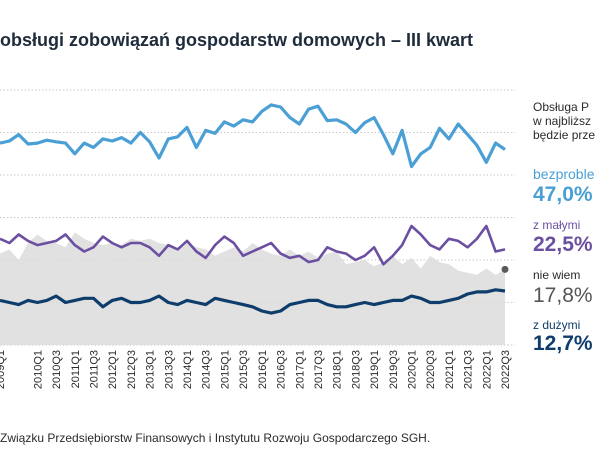 The width and height of the screenshot is (600, 473). I want to click on x-tick-label: 2011Q3, so click(95, 369).